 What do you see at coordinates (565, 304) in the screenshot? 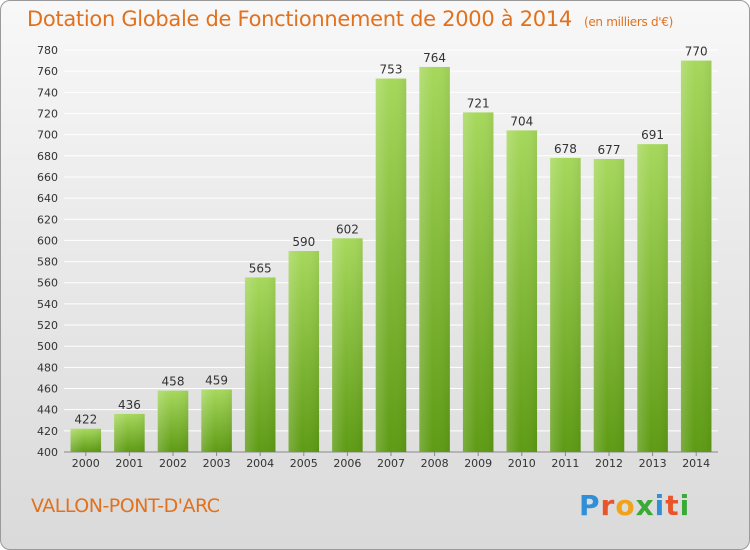
I see `bar-shine-2011` at bounding box center [565, 304].